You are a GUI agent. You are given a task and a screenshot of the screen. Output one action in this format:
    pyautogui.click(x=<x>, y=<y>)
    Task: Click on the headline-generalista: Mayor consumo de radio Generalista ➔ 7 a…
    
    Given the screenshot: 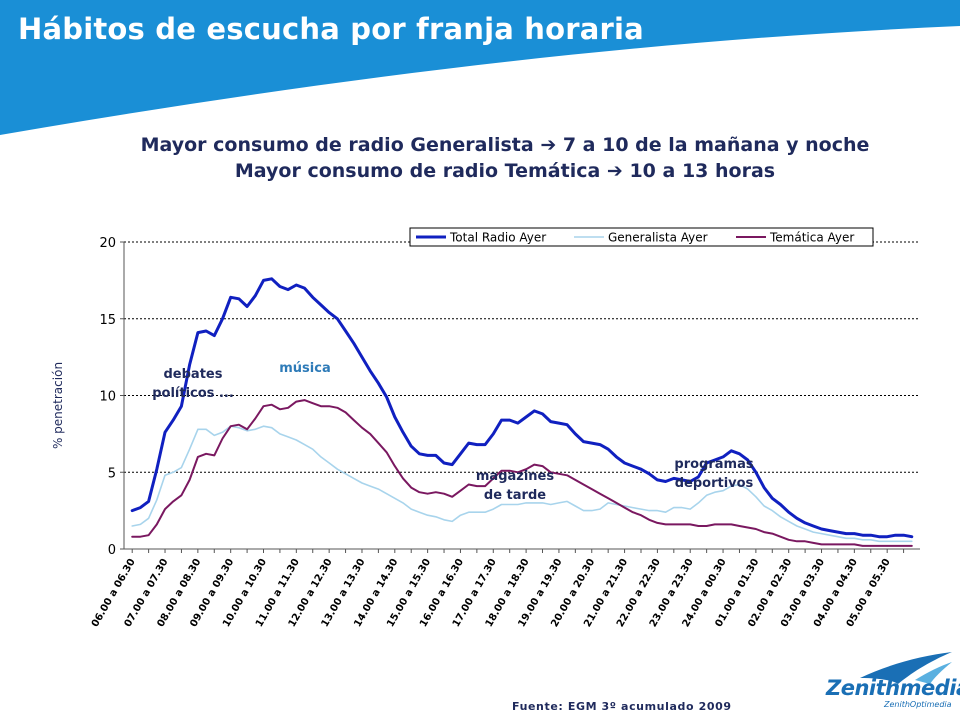 What is the action you would take?
    pyautogui.click(x=480, y=145)
    